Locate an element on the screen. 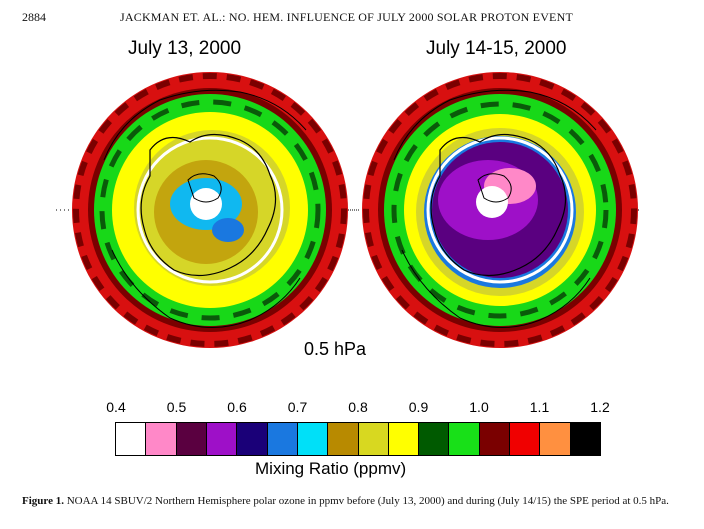 Image resolution: width=704 pixels, height=529 pixels. colorbar-tick-label: 0.7 is located at coordinates (297, 407).